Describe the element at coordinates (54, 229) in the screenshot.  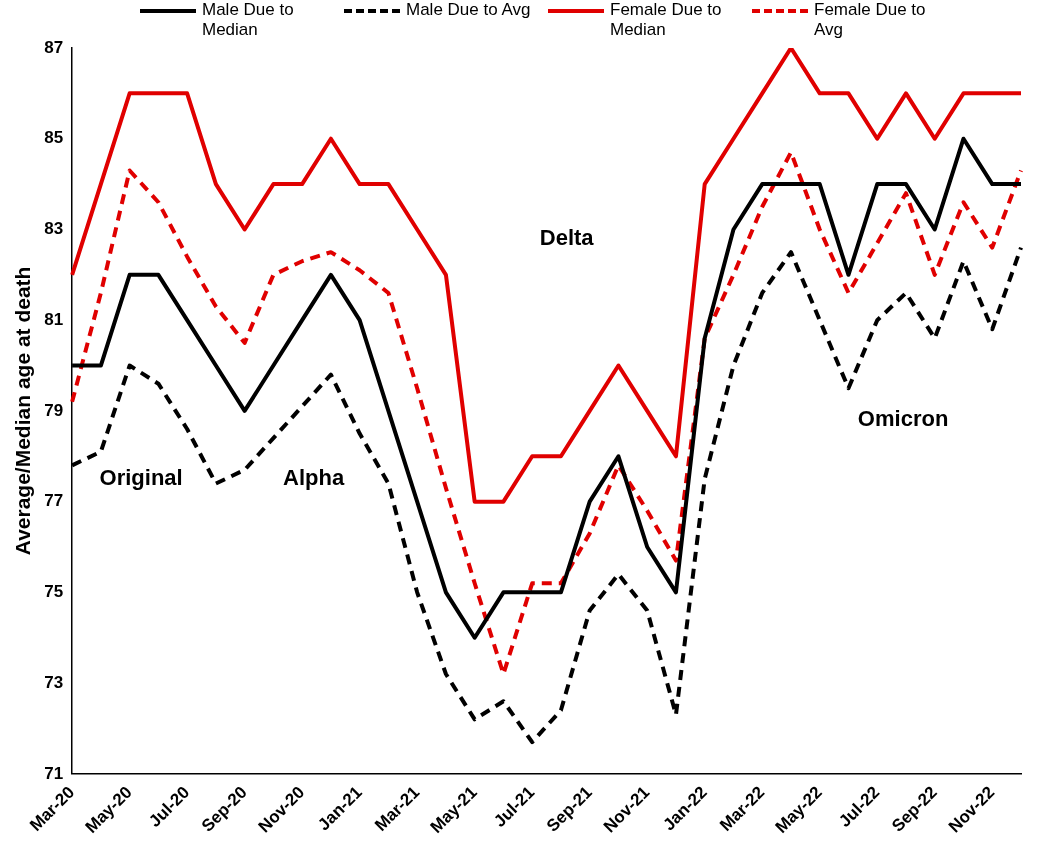
I see `y-tick-label: 83` at that location.